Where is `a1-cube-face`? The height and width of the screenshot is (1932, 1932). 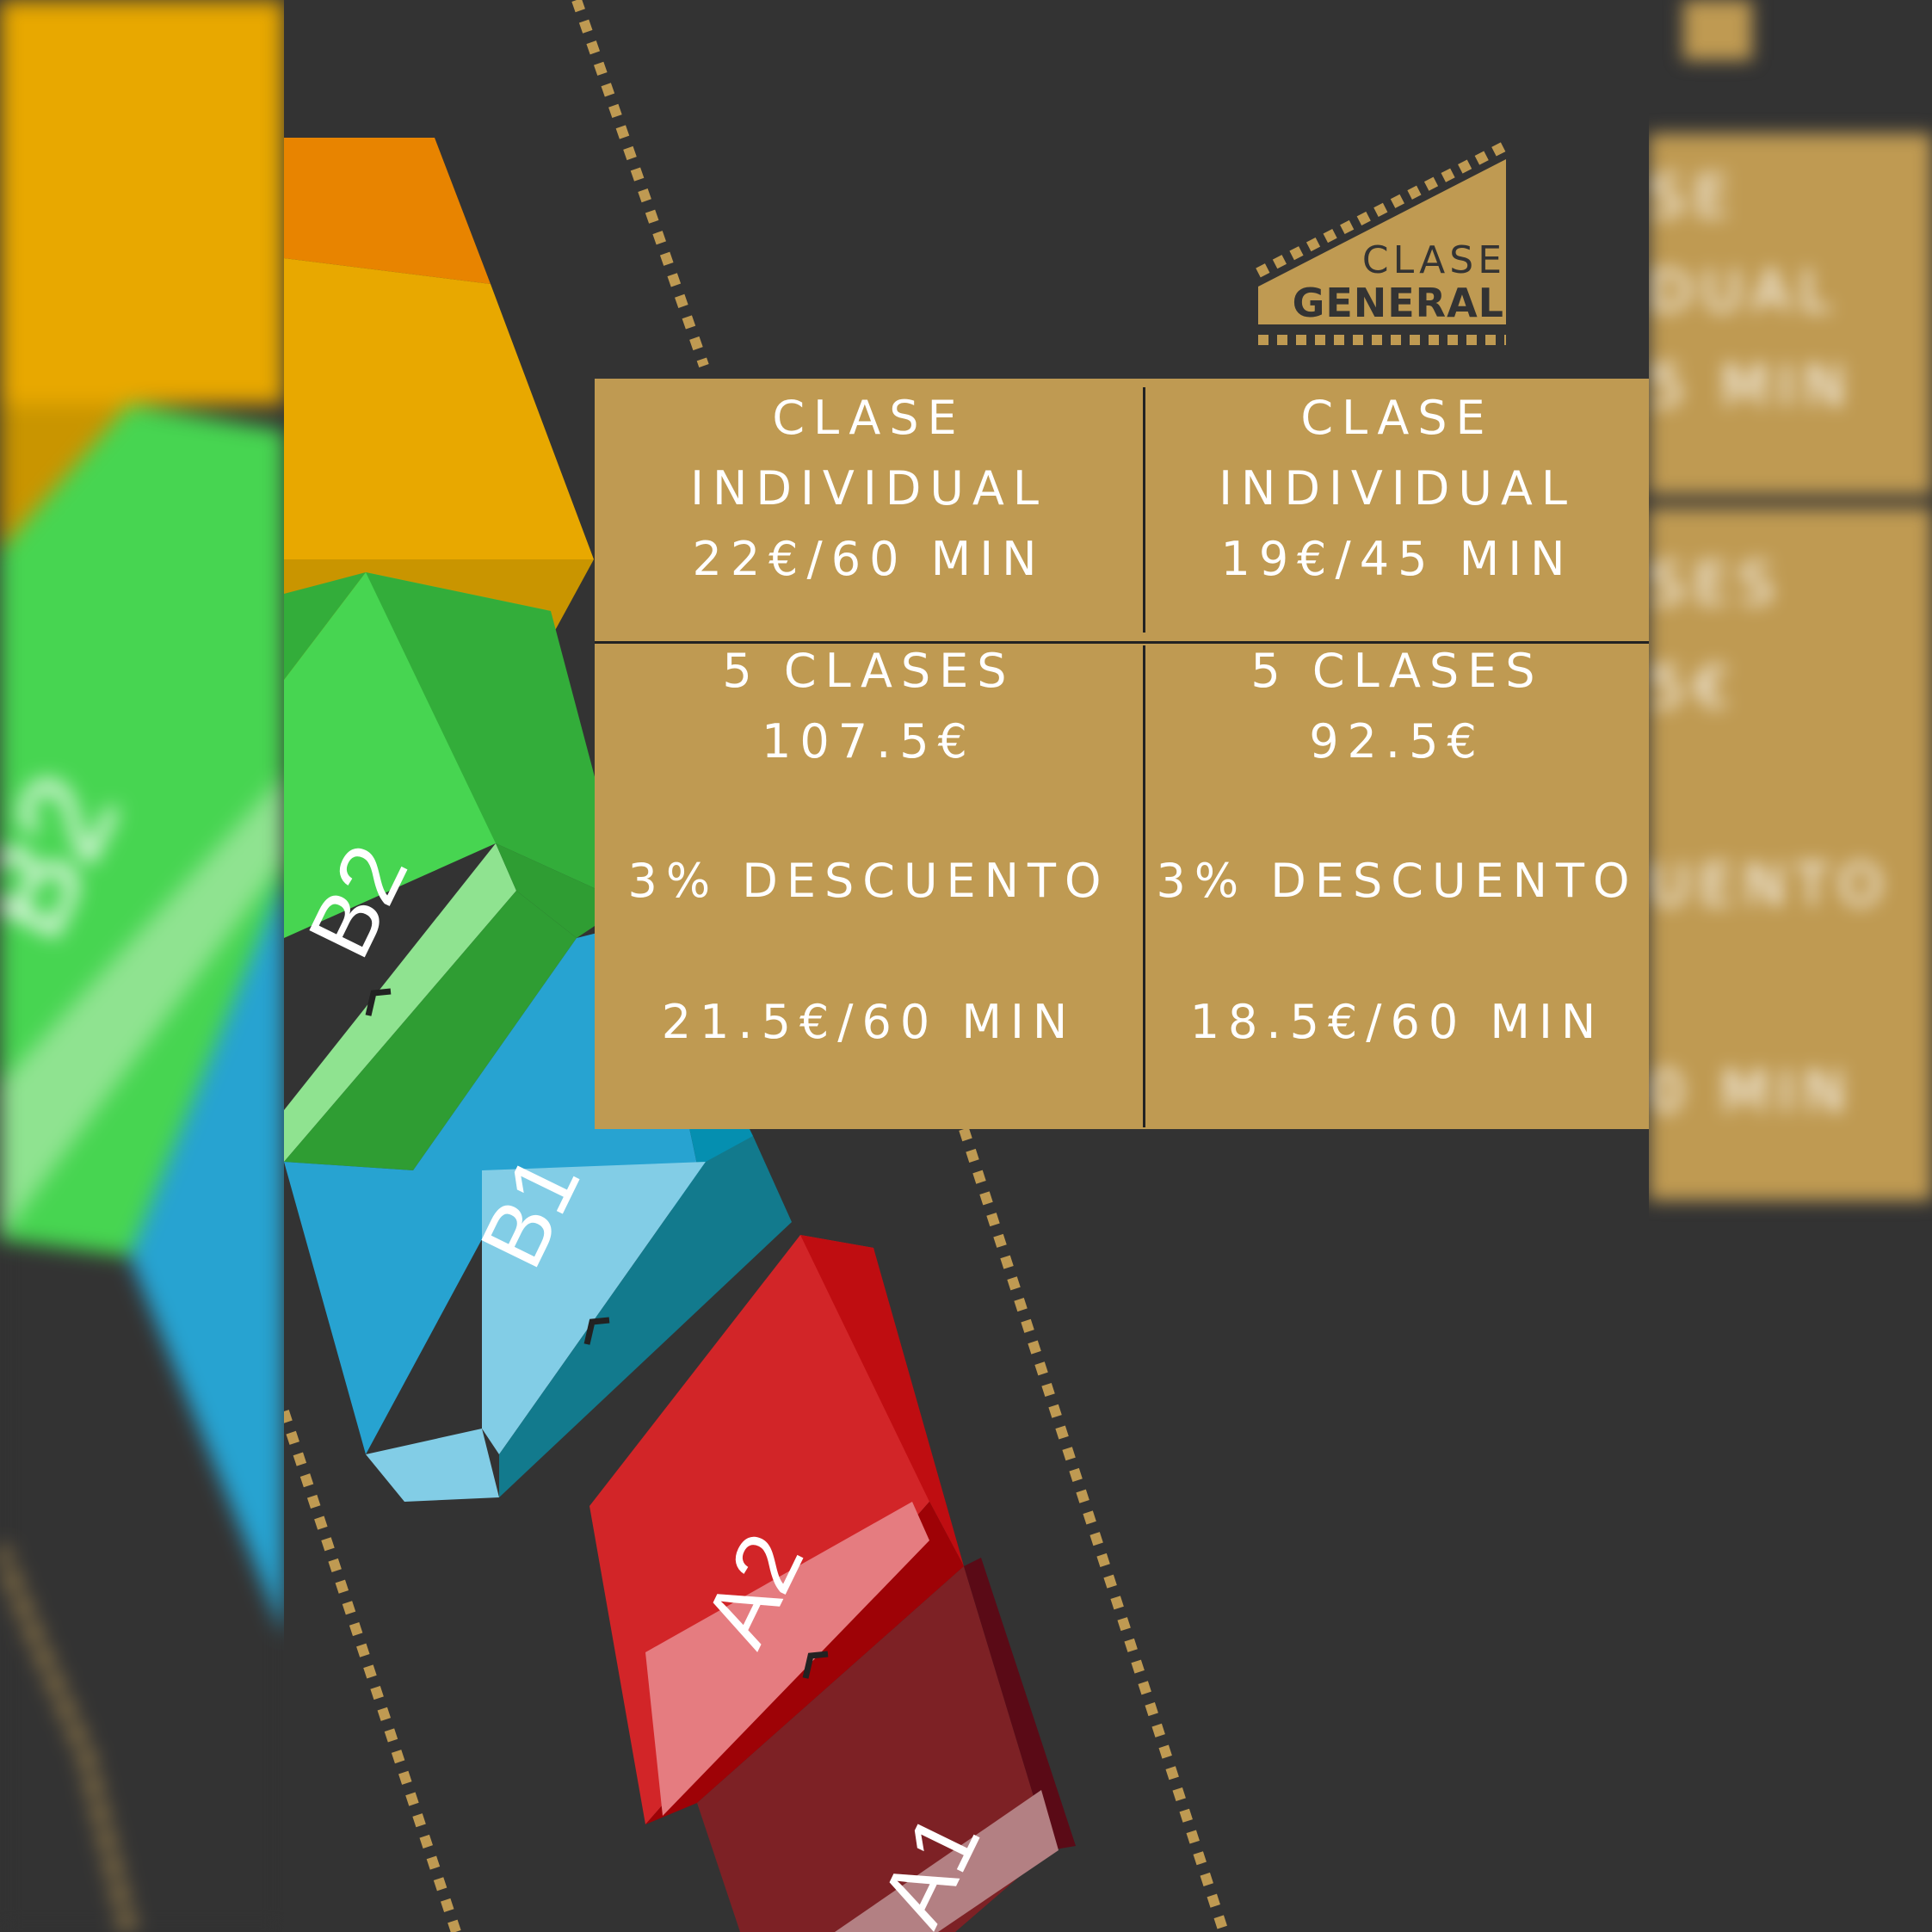
a1-cube-face is located at coordinates (873, 1749).